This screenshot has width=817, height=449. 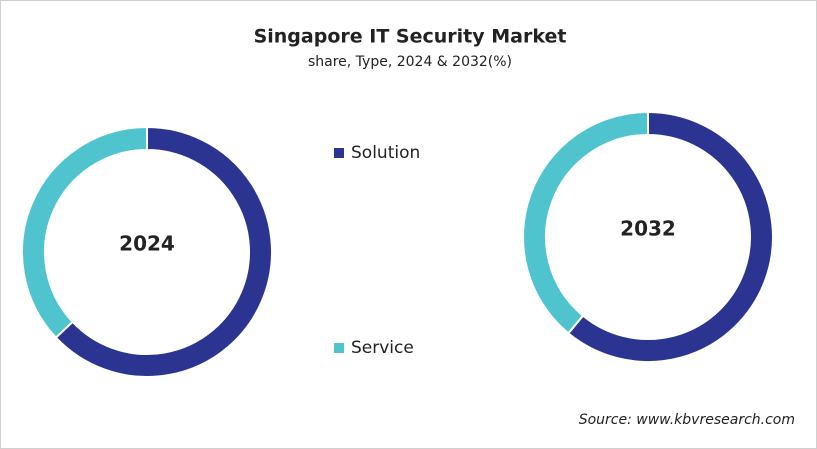 I want to click on donut-label: 2032, so click(x=648, y=229).